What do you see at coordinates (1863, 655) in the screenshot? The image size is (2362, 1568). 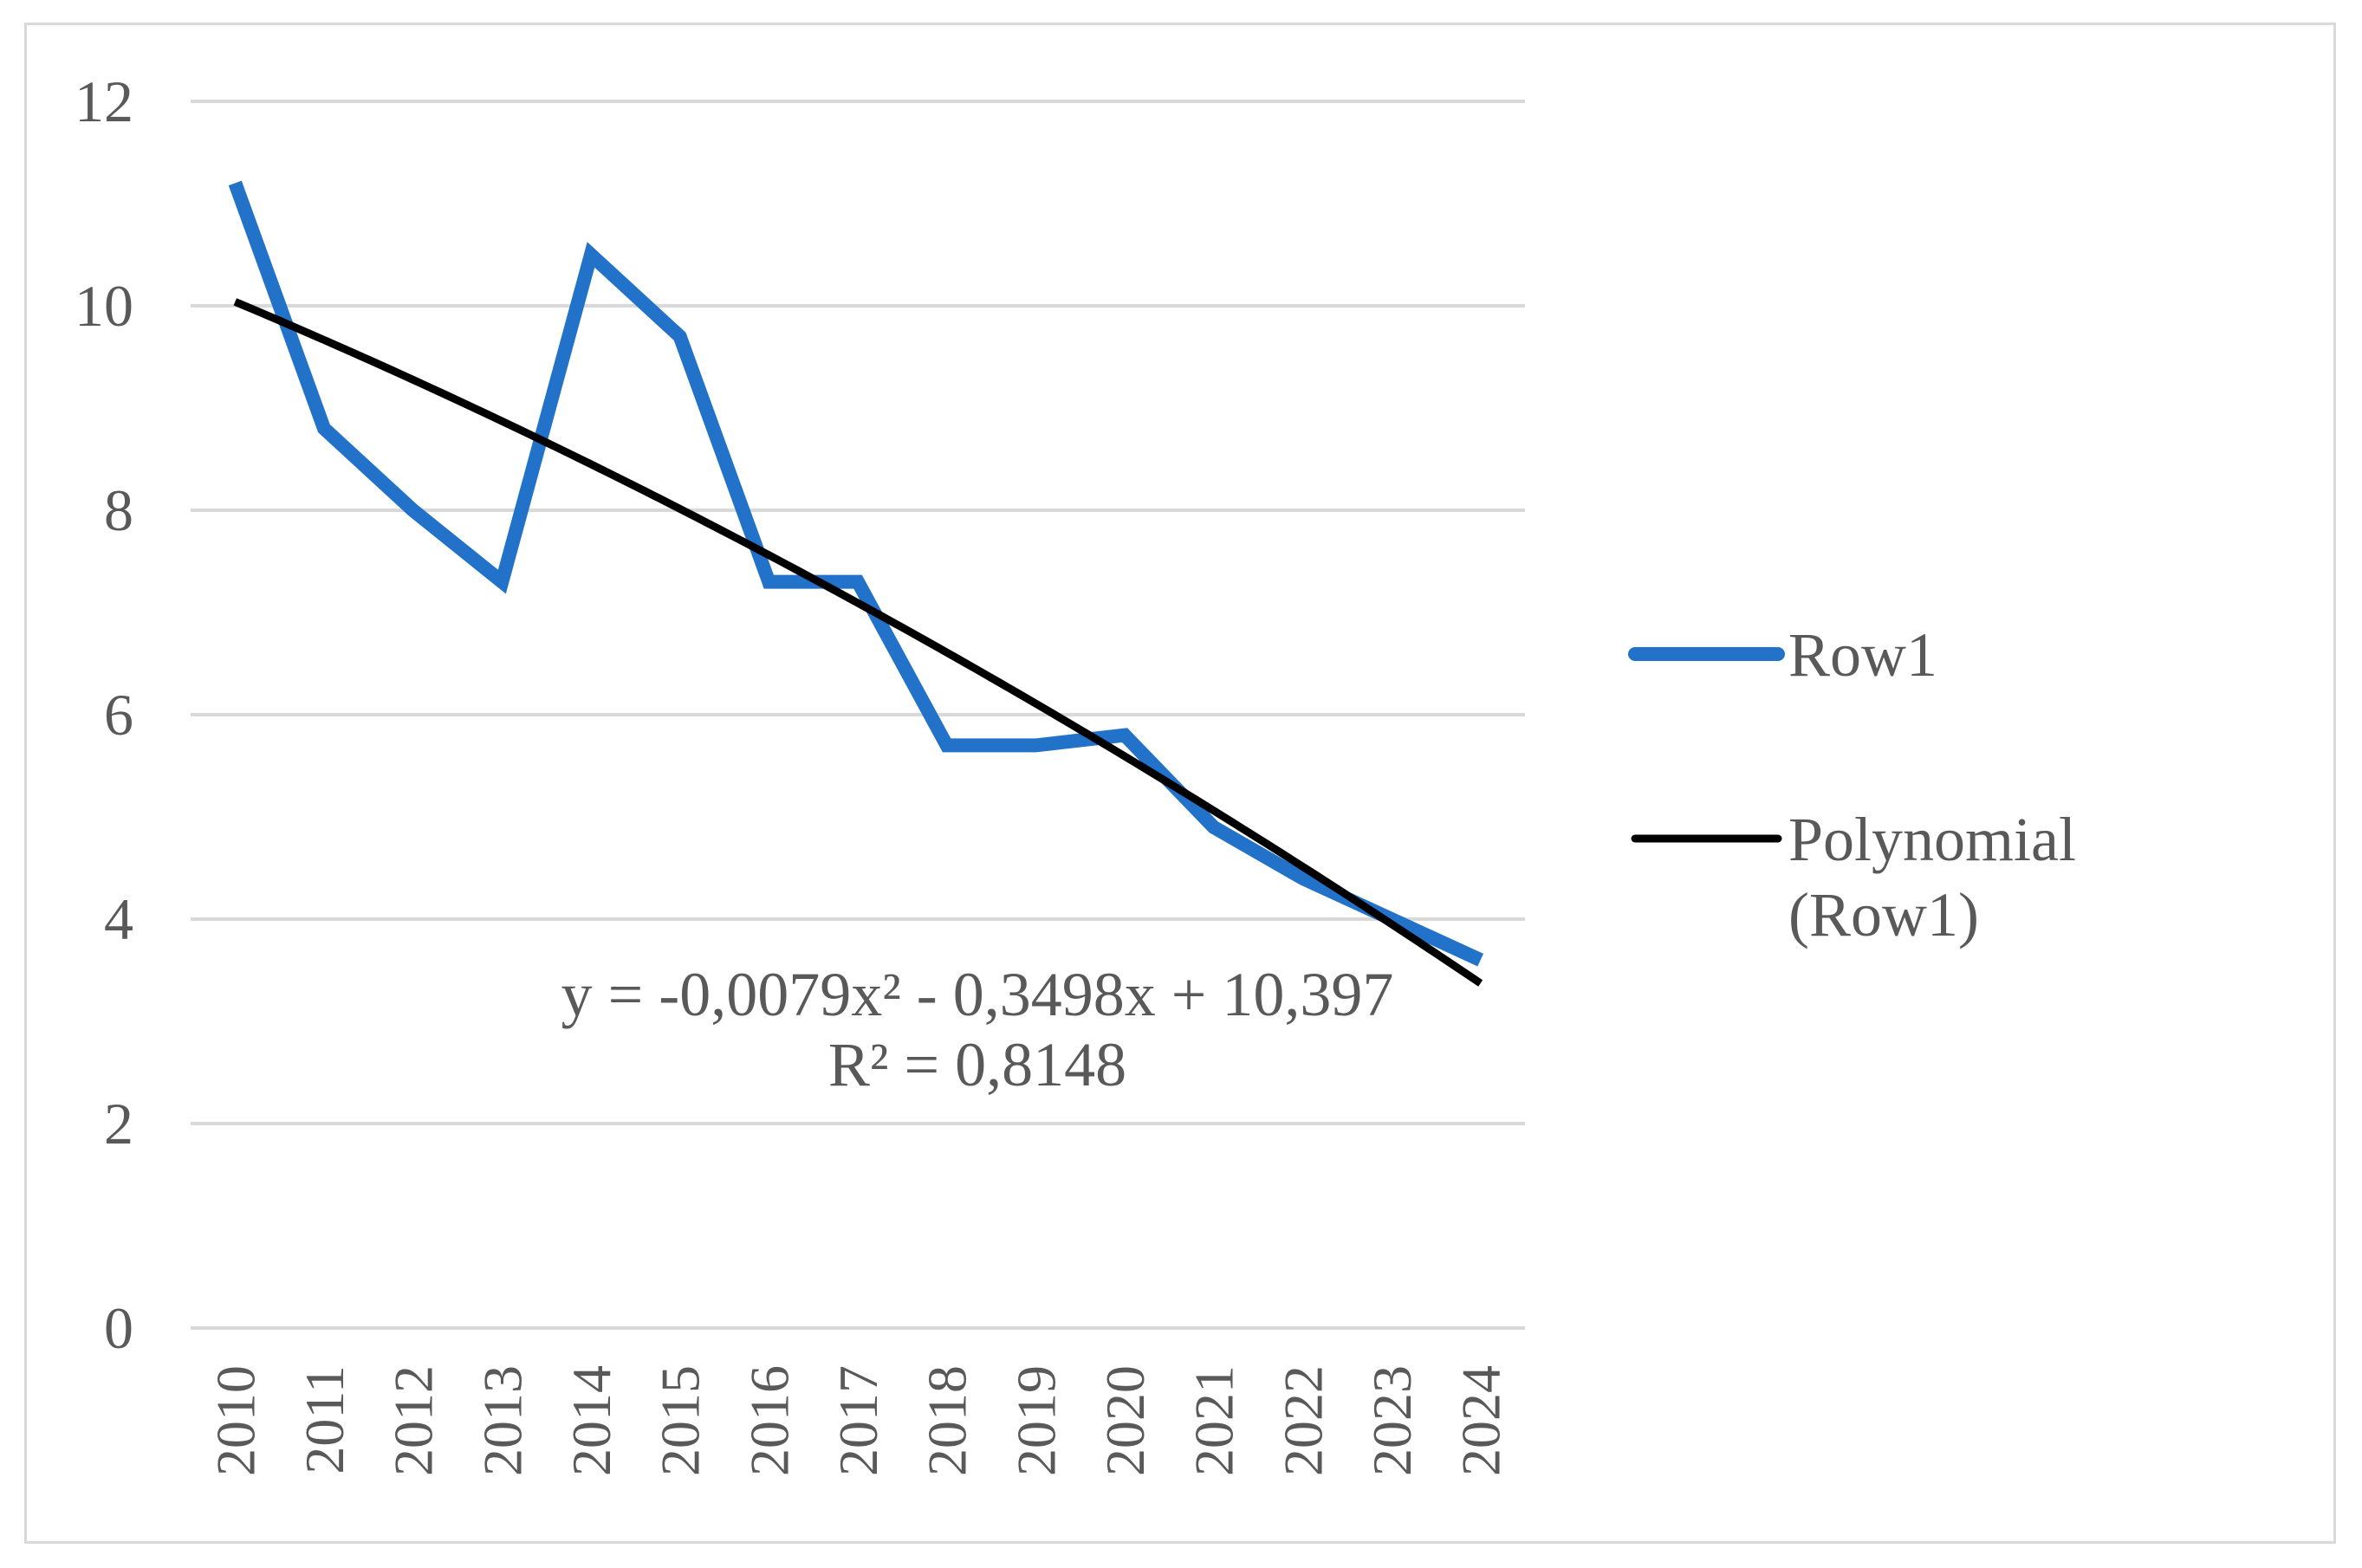 I see `legend-label-row1: Row1` at bounding box center [1863, 655].